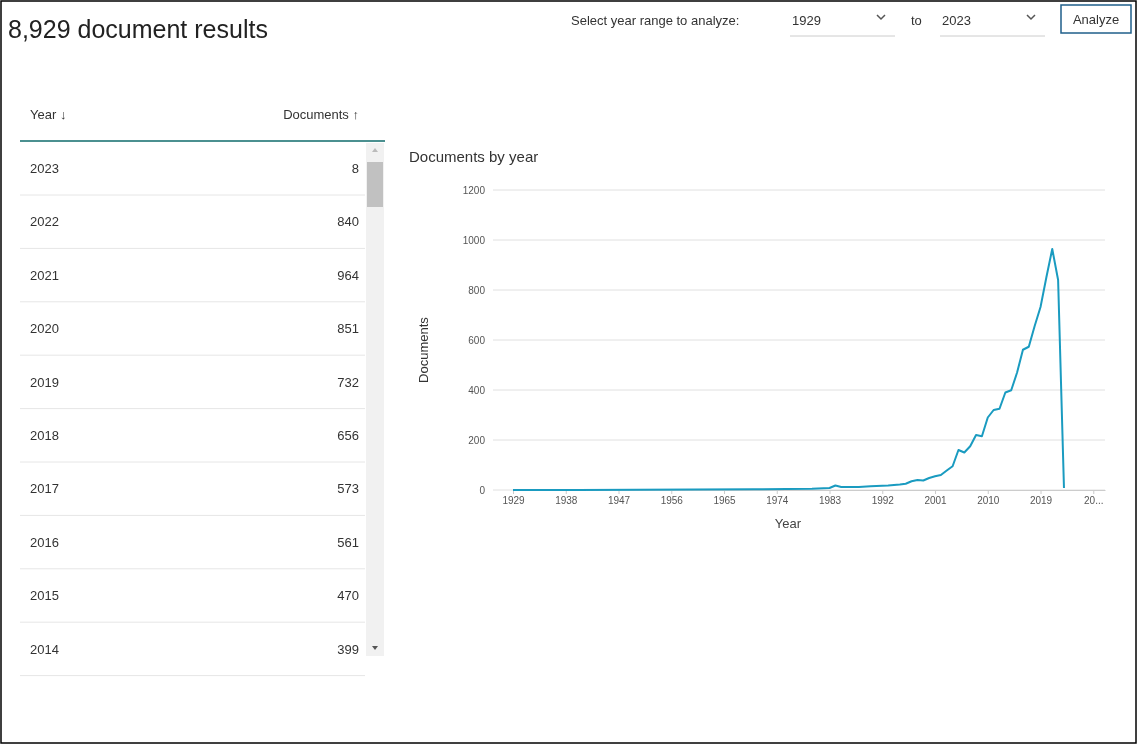 This screenshot has height=744, width=1137. Describe the element at coordinates (44, 542) in the screenshot. I see `text: 2016` at that location.